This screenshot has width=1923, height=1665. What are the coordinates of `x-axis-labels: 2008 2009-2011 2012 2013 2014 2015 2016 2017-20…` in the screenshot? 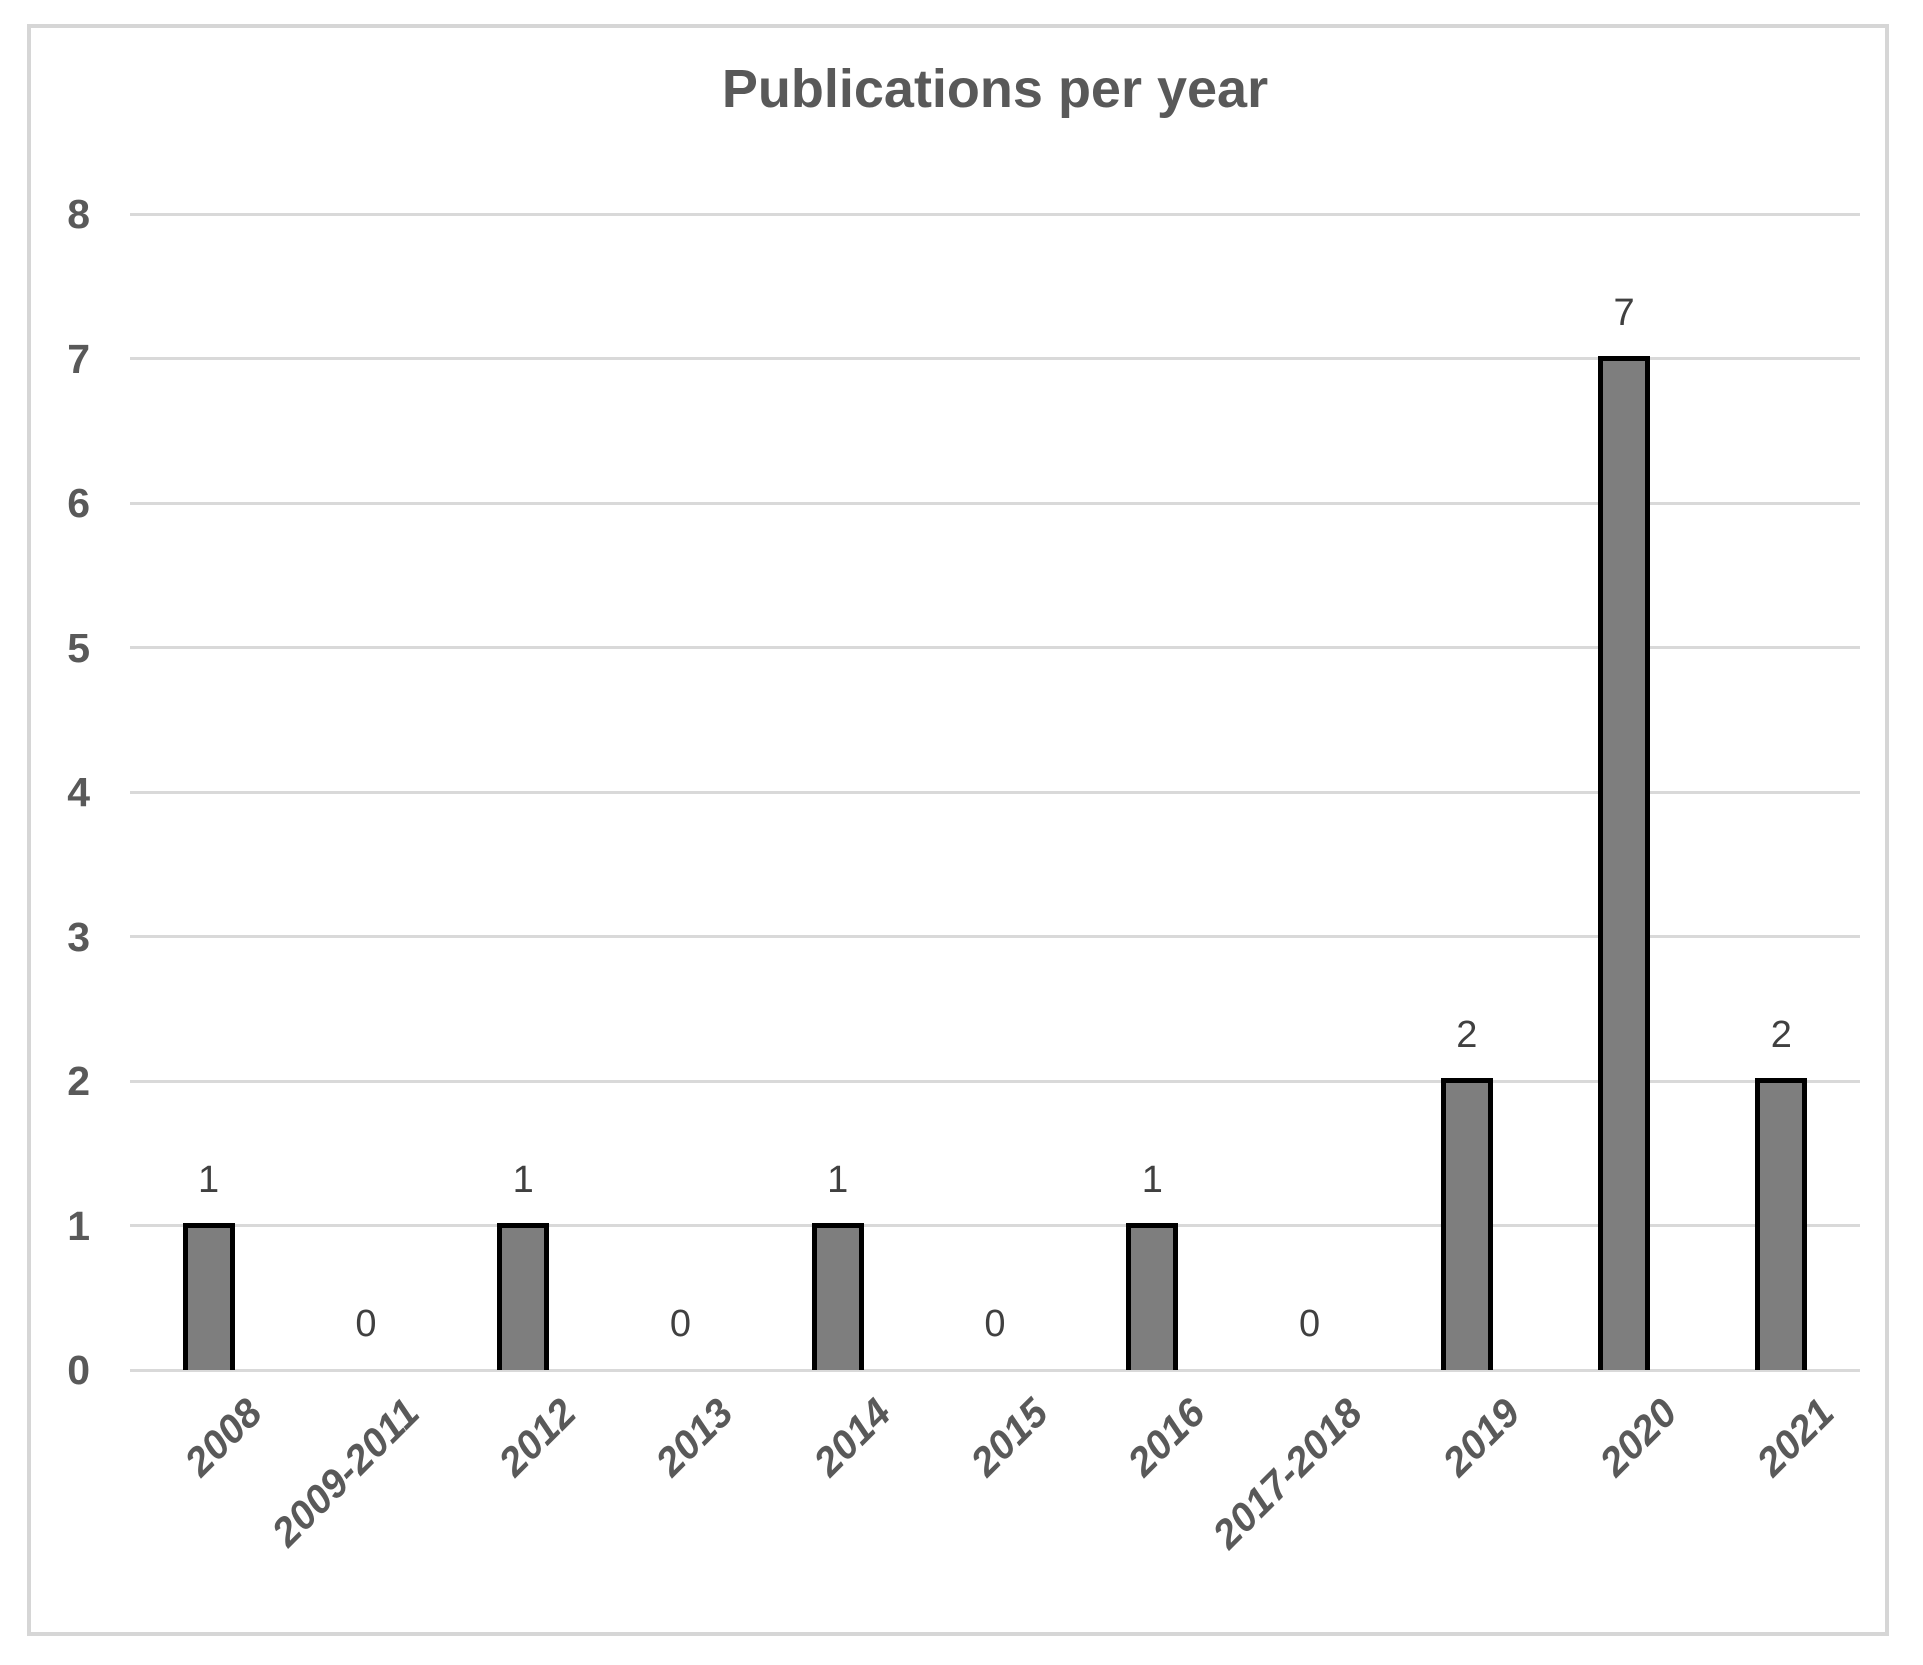 It's located at (995, 1516).